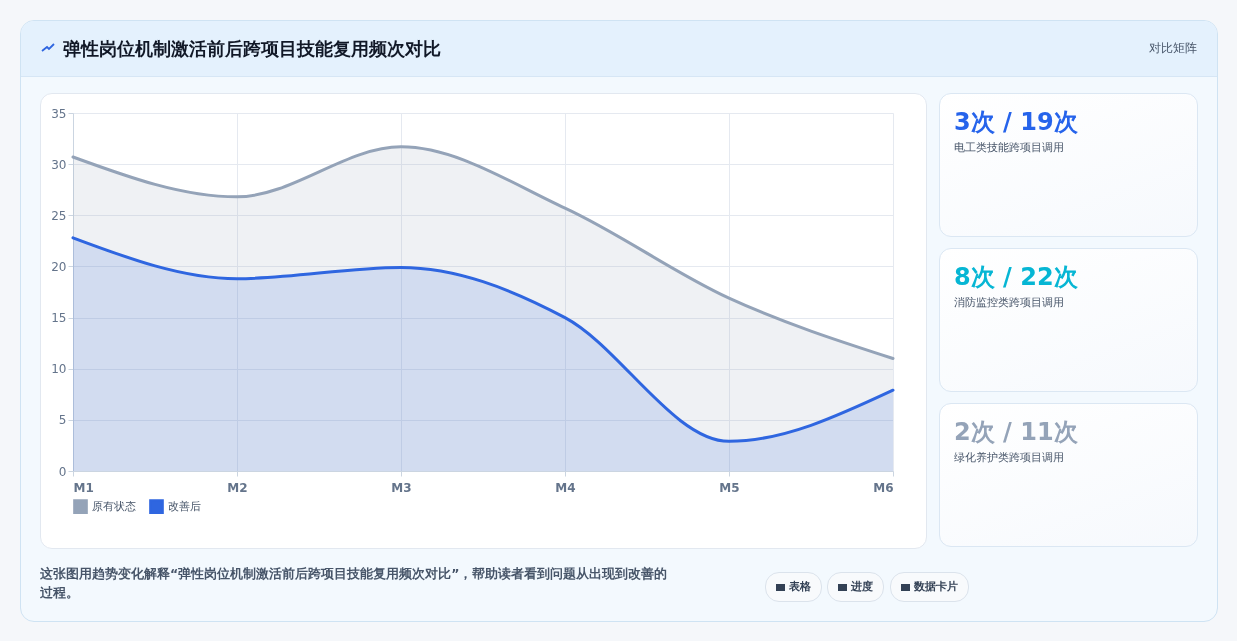 Image resolution: width=1237 pixels, height=641 pixels. Describe the element at coordinates (1016, 277) in the screenshot. I see `text: 8次 / 22次` at that location.